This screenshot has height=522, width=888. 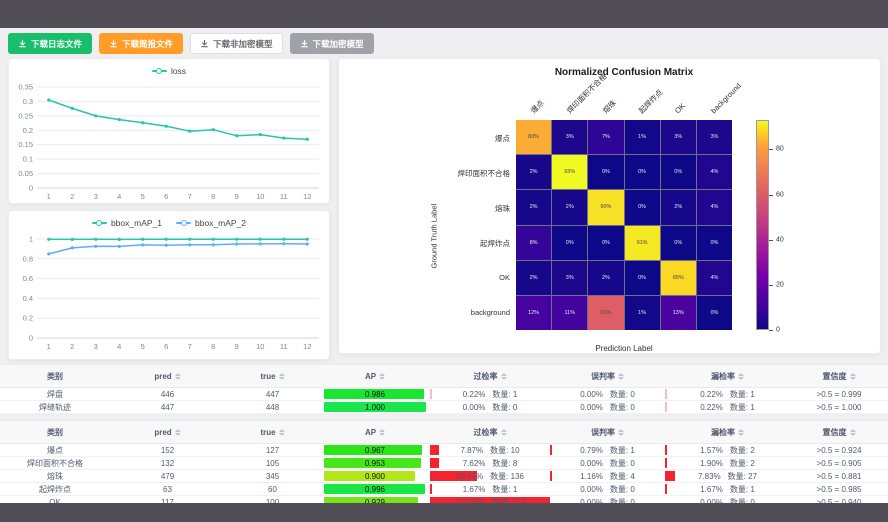 What do you see at coordinates (28, 258) in the screenshot?
I see `svg-text: 0.8` at bounding box center [28, 258].